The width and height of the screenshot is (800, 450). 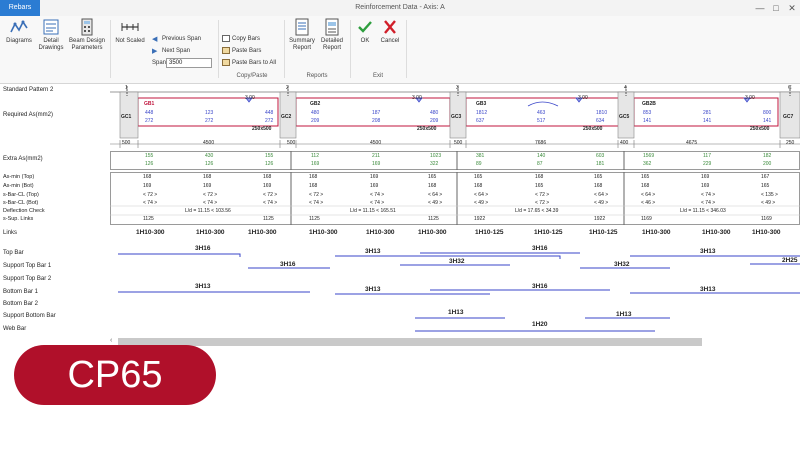 What do you see at coordinates (21, 304) in the screenshot?
I see `bottom-bar-2-label: Bottom Bar 2` at bounding box center [21, 304].